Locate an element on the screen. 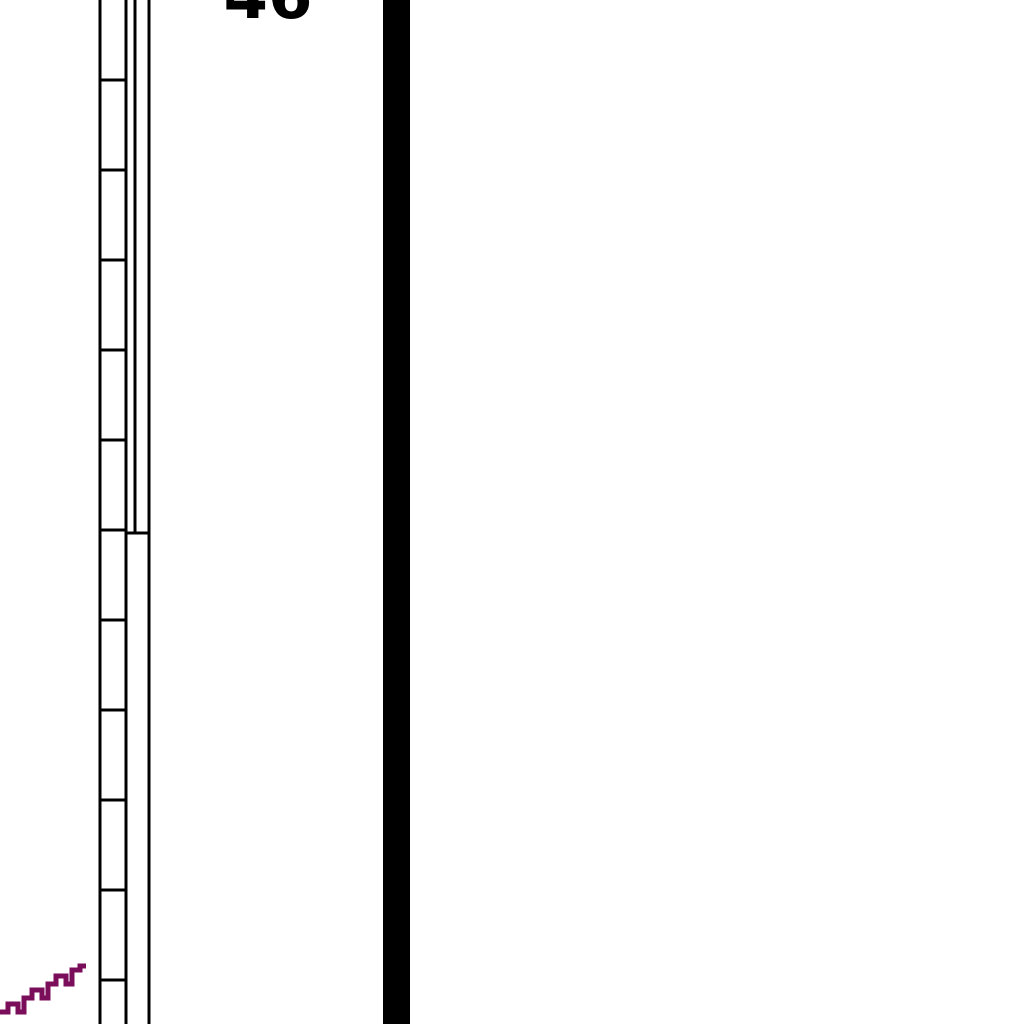 The image size is (1024, 1024). thick-vertical-bar is located at coordinates (396, 512).